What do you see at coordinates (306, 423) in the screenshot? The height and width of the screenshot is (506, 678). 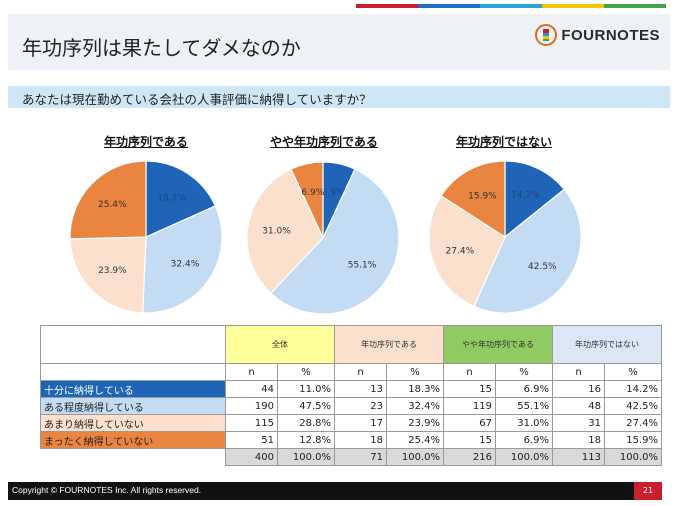 I see `table-cell: 28.8%` at bounding box center [306, 423].